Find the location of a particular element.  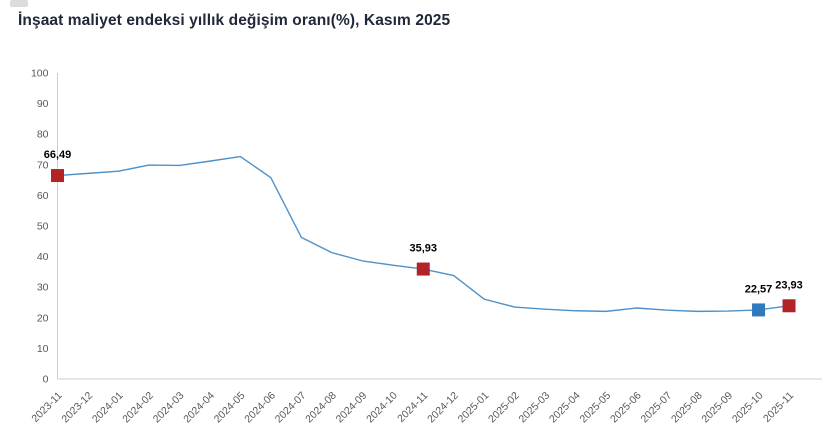

x-axis-tick-label: 2024-08 is located at coordinates (321, 408).